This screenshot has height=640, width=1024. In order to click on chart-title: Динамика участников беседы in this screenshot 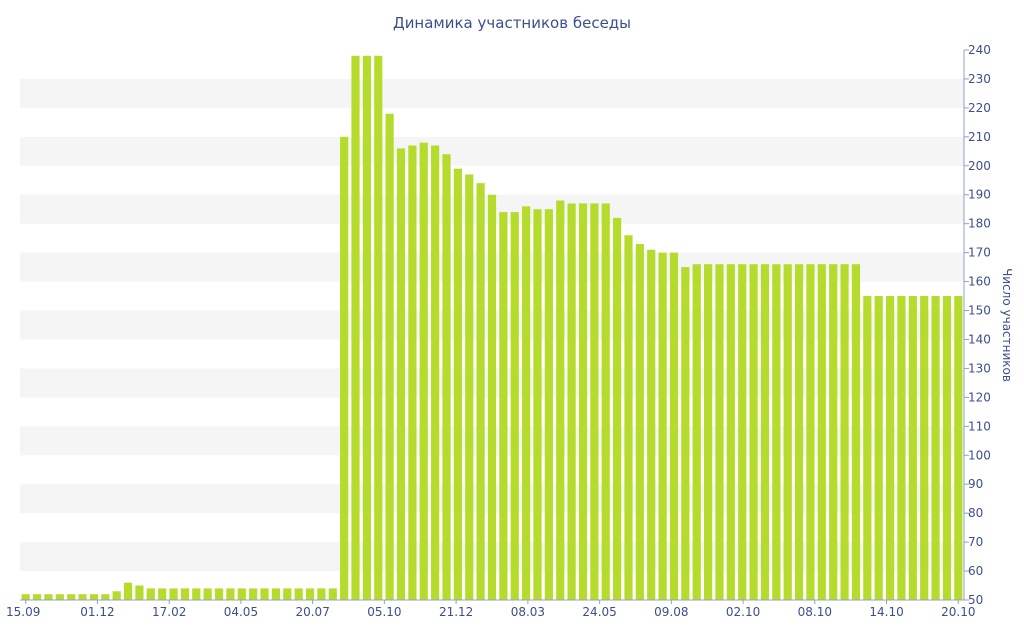, I will do `click(512, 23)`.